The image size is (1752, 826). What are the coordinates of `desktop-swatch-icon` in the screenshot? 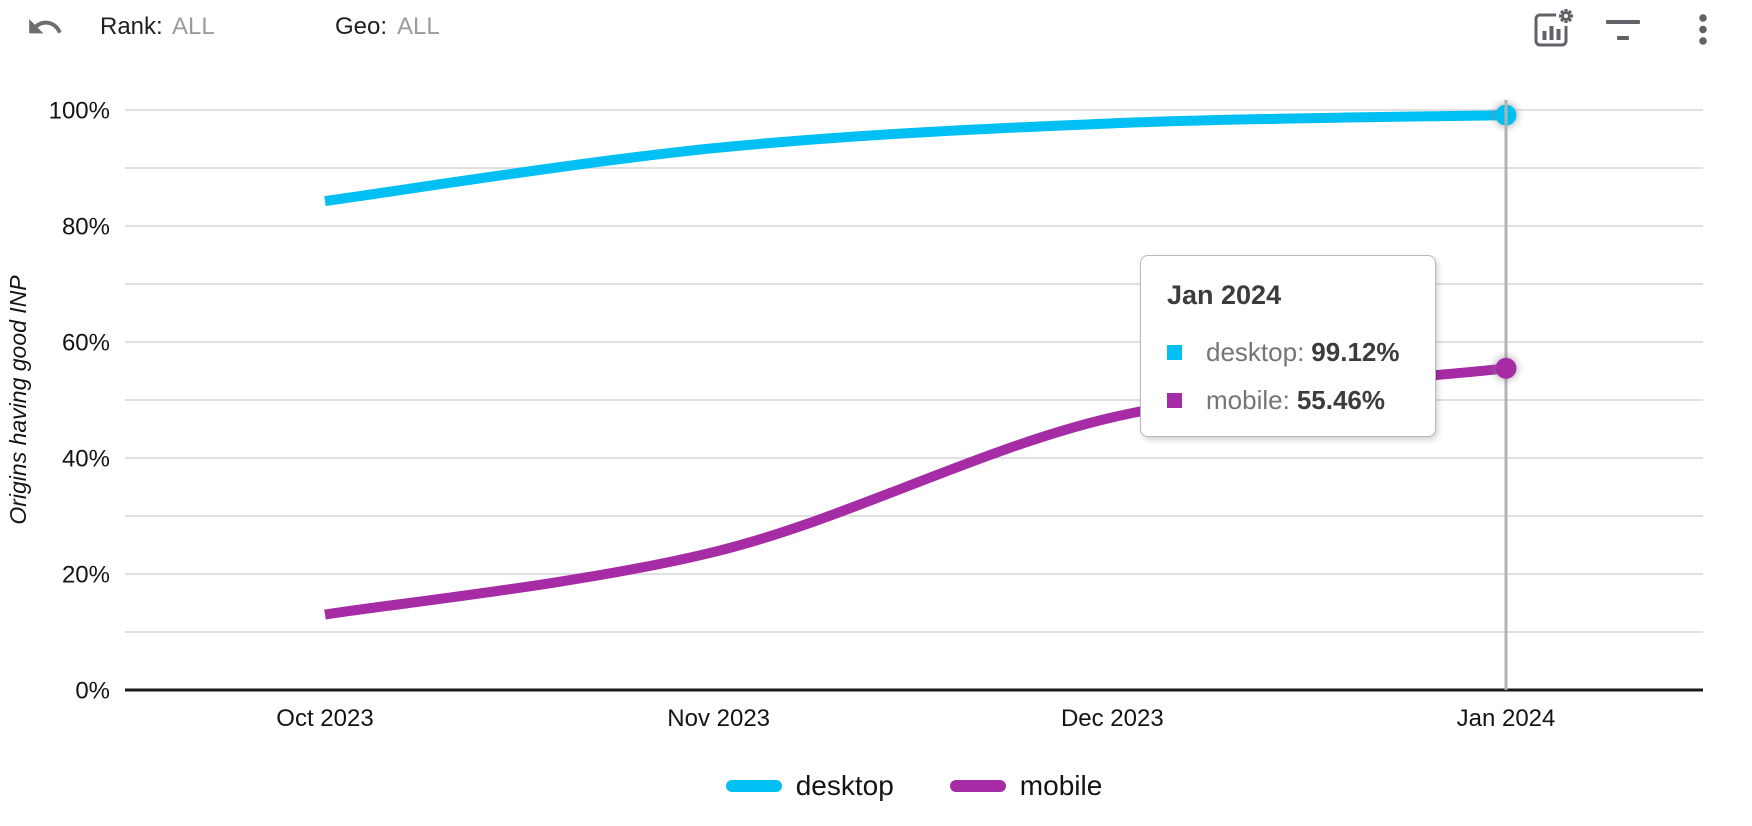 It's located at (1174, 352).